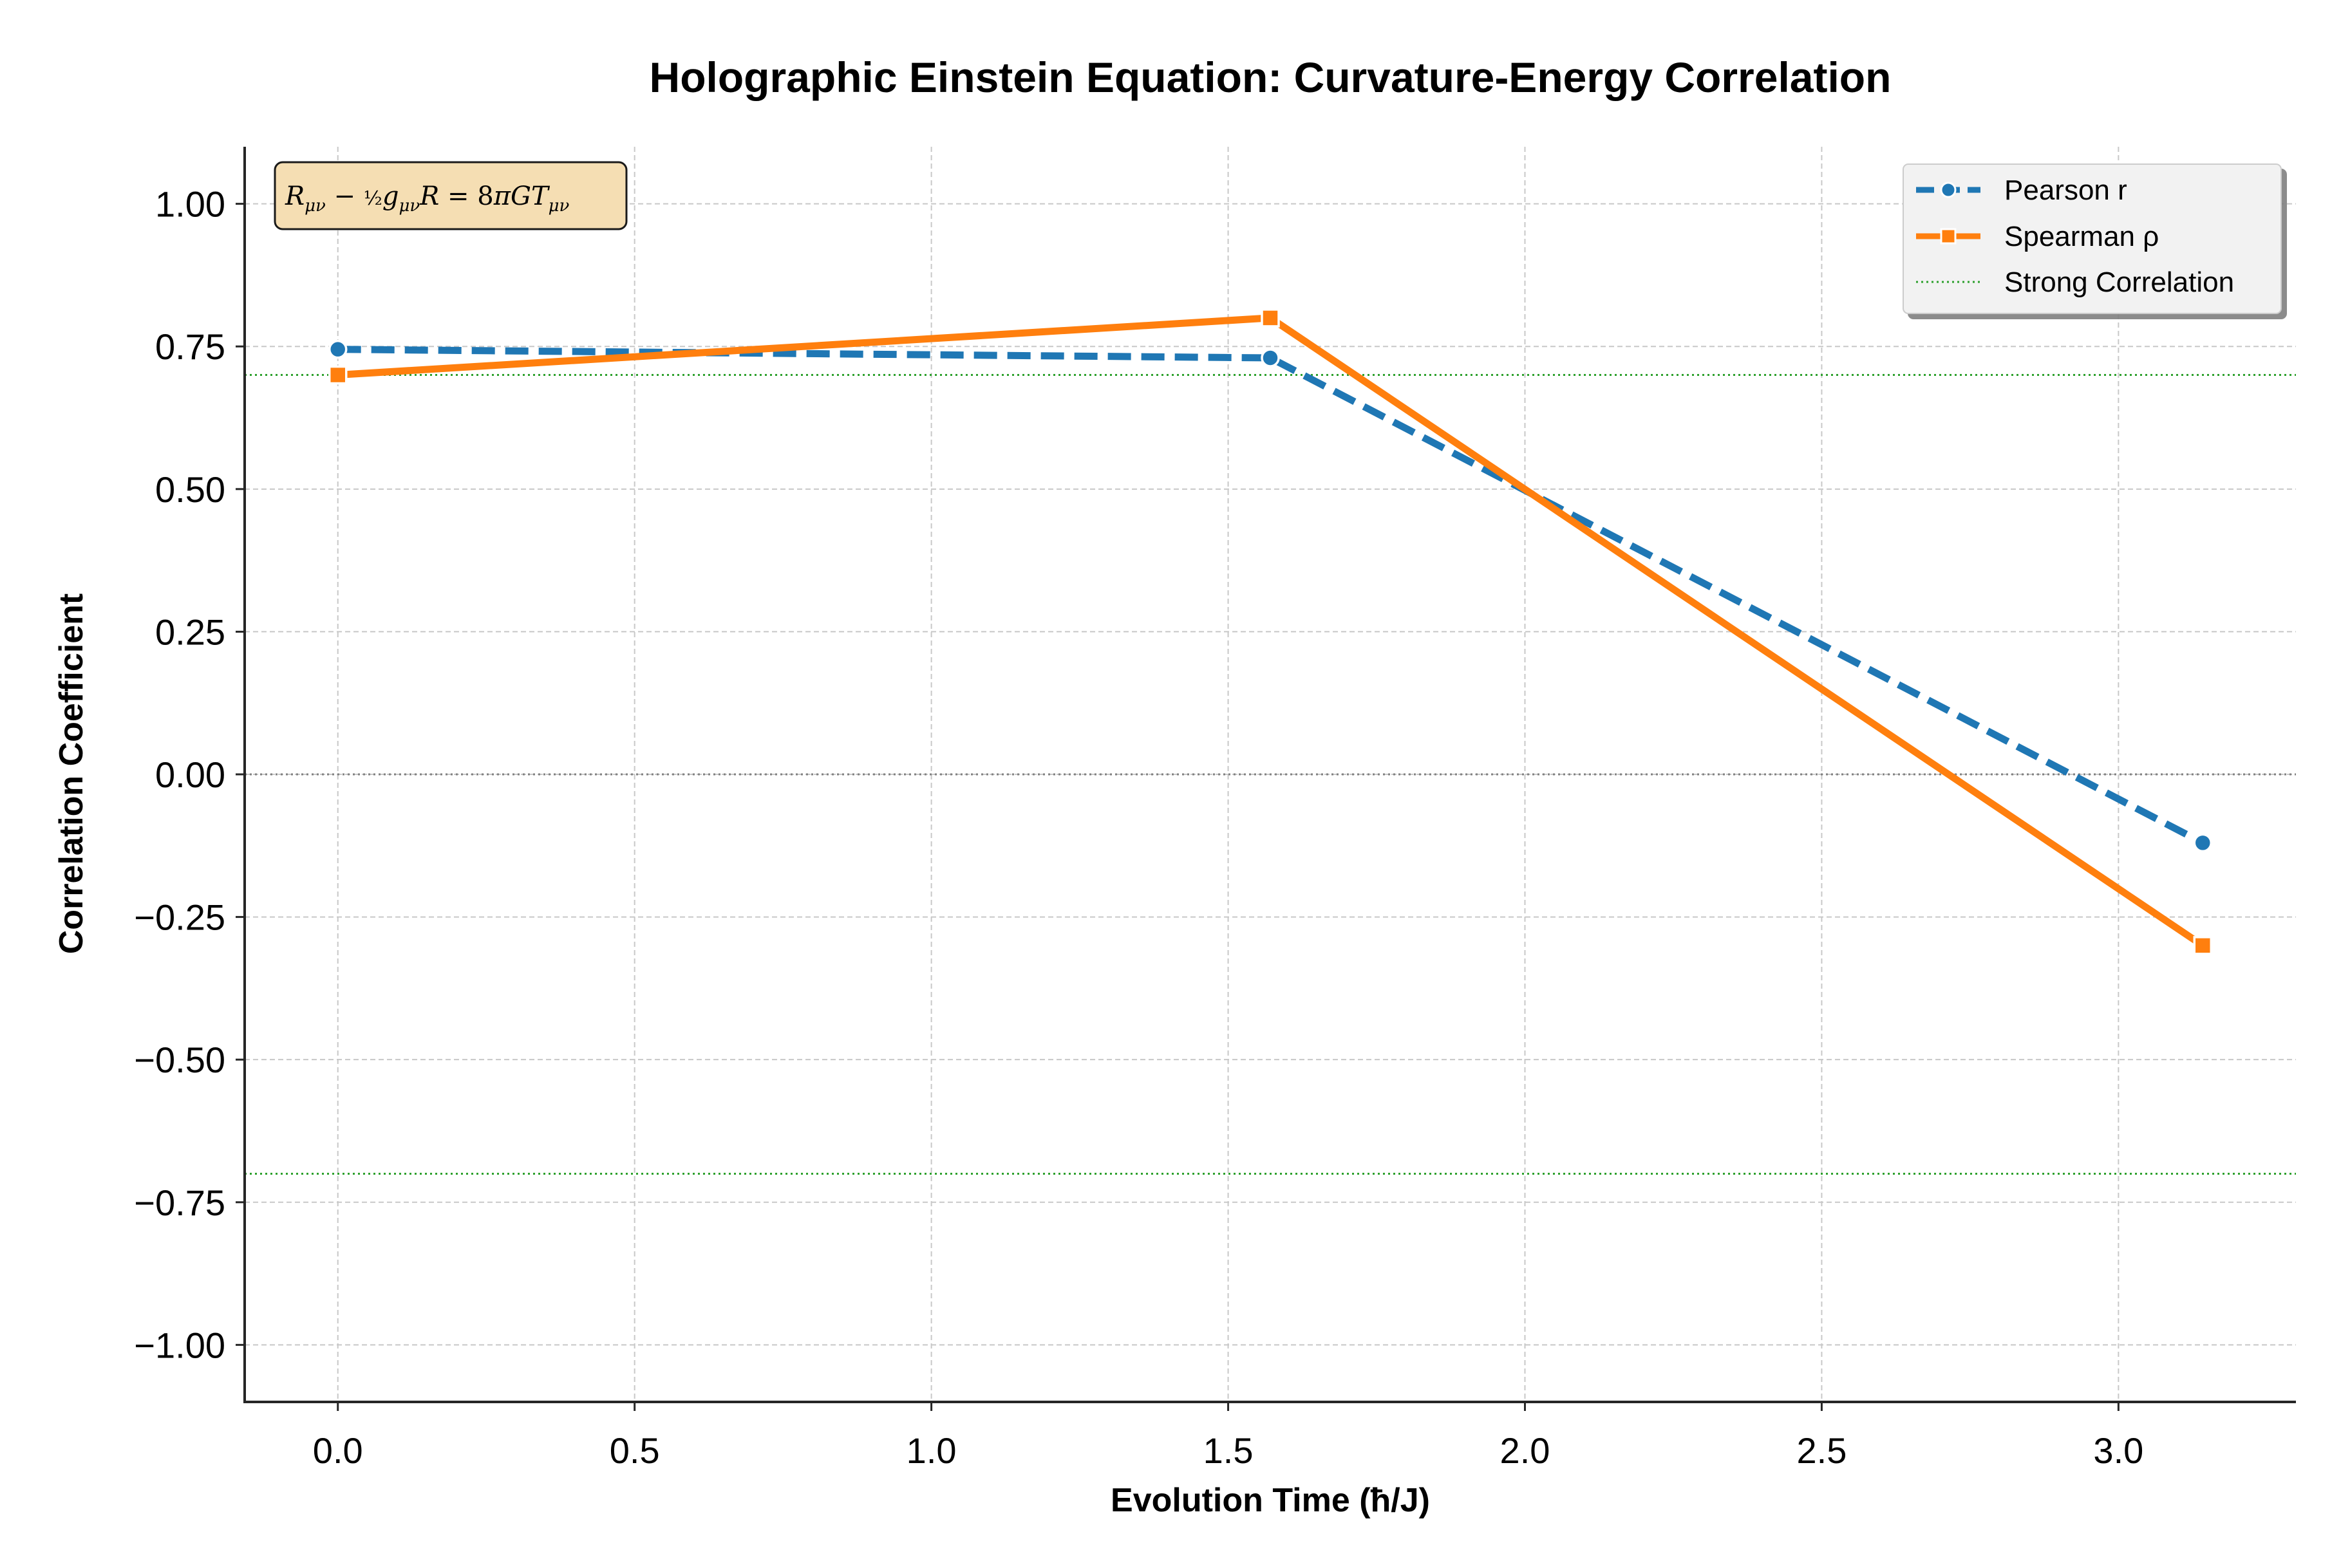 The image size is (2341, 1568). I want to click on x-ticks: 0.0 0.5 1.0 1.5 2.0 2.5 3.0, so click(1228, 1436).